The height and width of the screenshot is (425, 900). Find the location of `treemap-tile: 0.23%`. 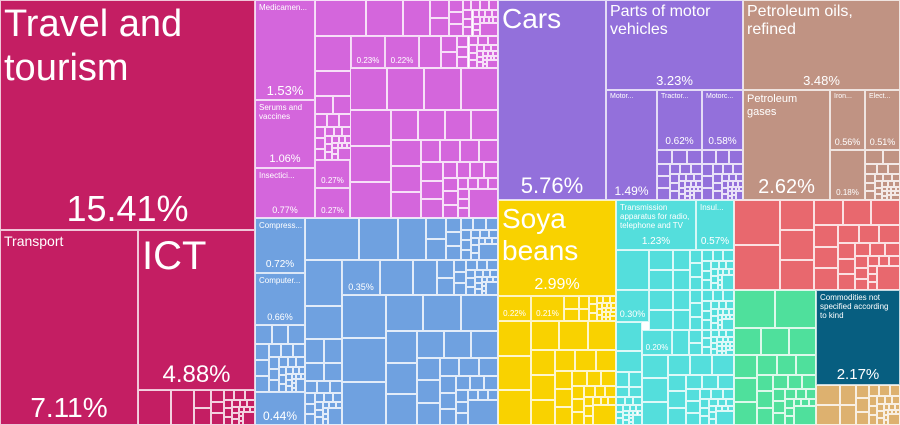

treemap-tile: 0.23% is located at coordinates (368, 52).